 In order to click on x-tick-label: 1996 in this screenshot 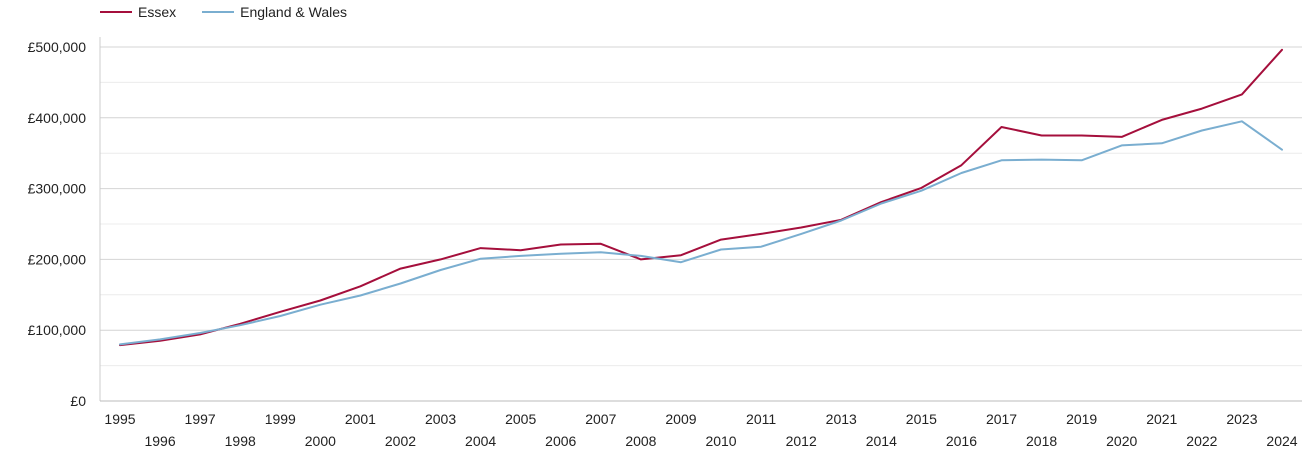, I will do `click(159, 441)`.